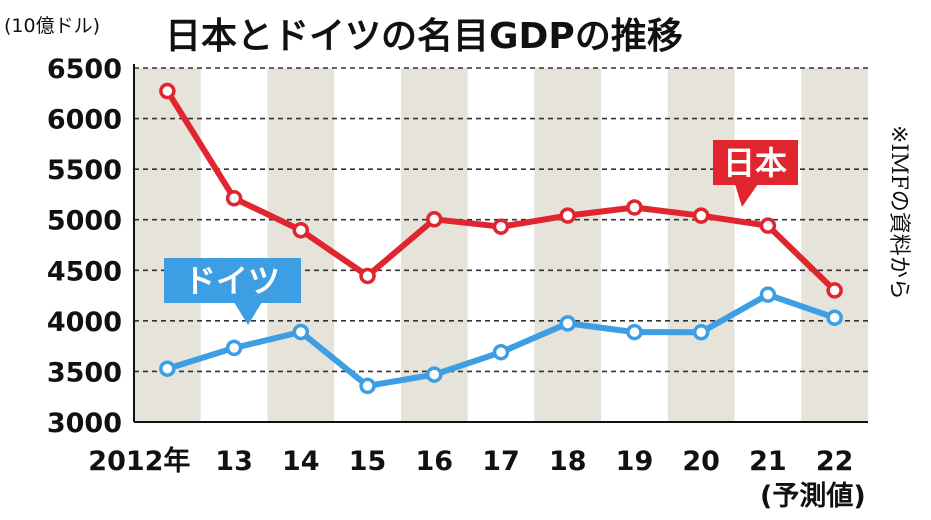 Image resolution: width=931 pixels, height=520 pixels. What do you see at coordinates (501, 461) in the screenshot?
I see `x-tick-label: 17` at bounding box center [501, 461].